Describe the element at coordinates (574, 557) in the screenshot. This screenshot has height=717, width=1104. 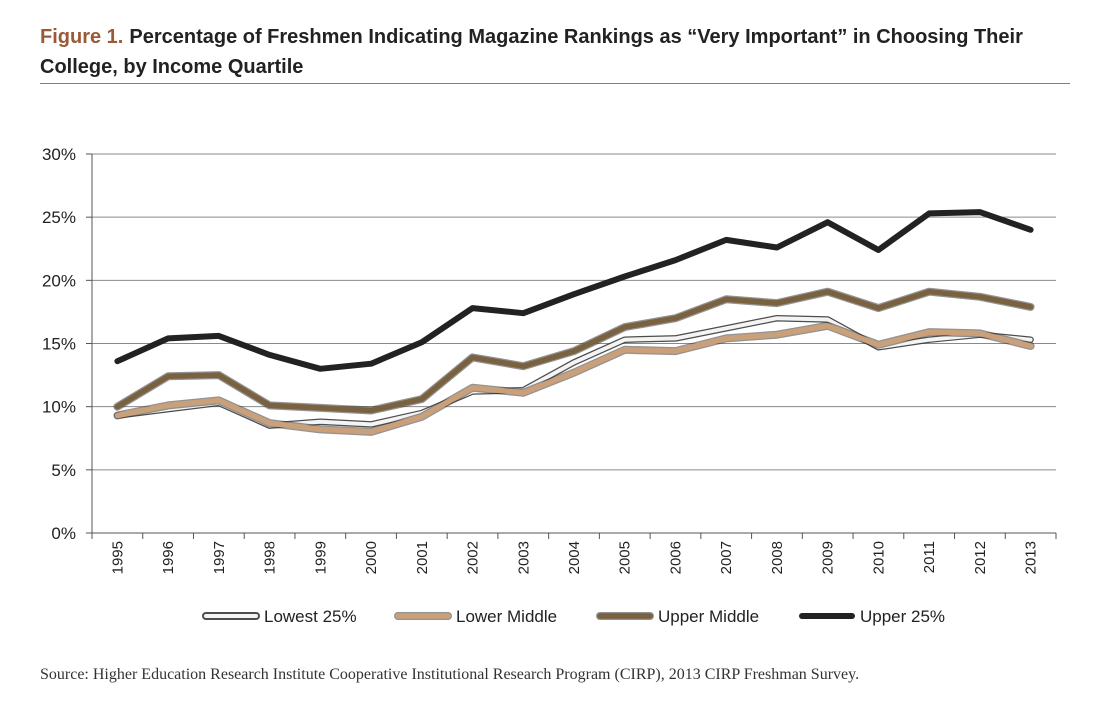
I see `x-tick-label: 2004` at that location.